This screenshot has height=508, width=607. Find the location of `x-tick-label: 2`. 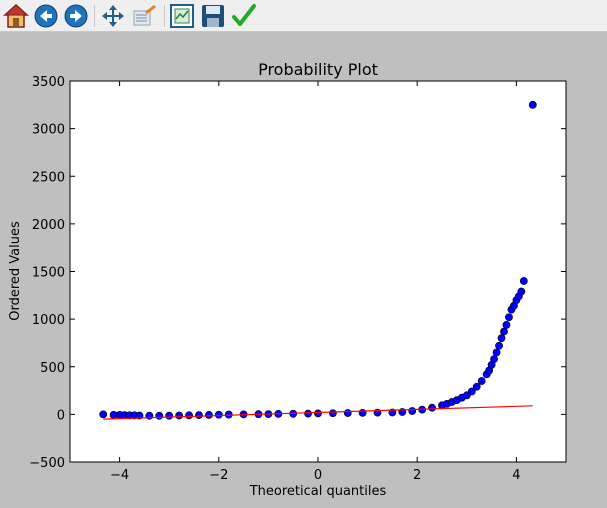

x-tick-label: 2 is located at coordinates (417, 475).